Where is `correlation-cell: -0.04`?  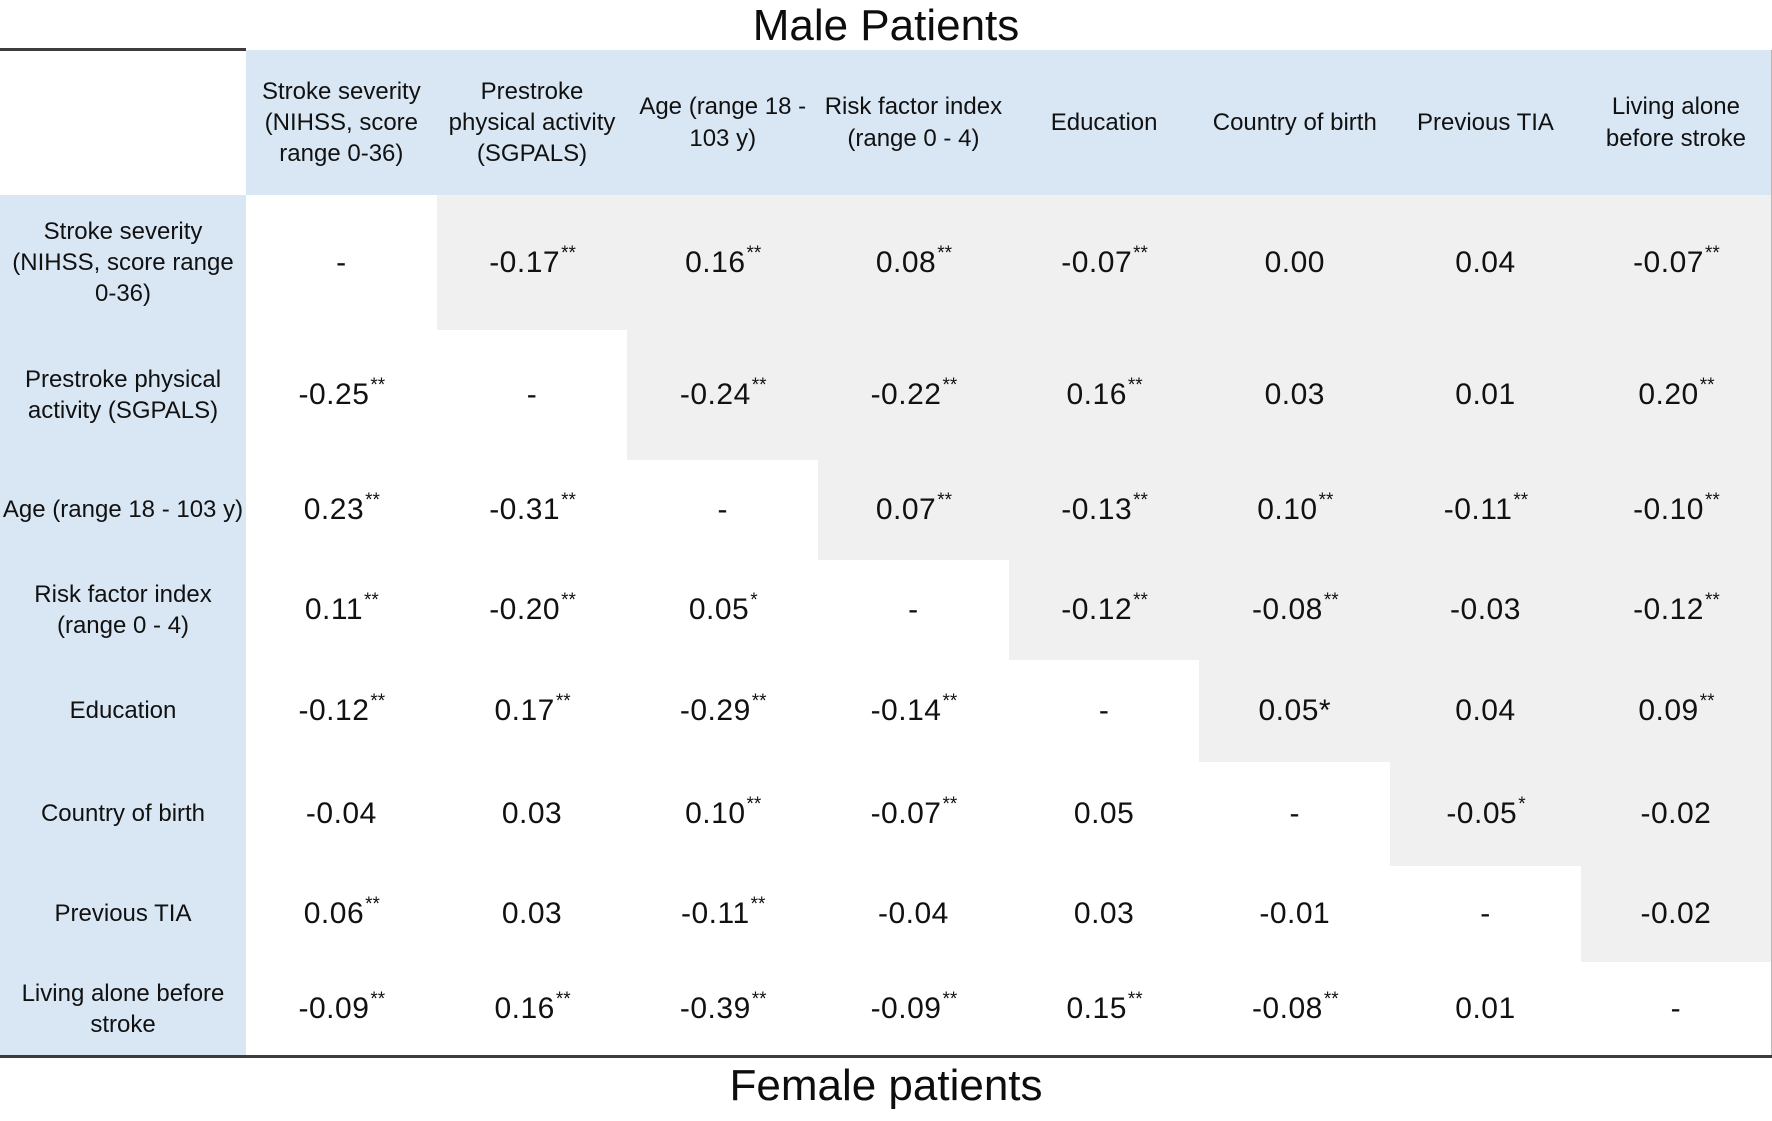
correlation-cell: -0.04 is located at coordinates (913, 914).